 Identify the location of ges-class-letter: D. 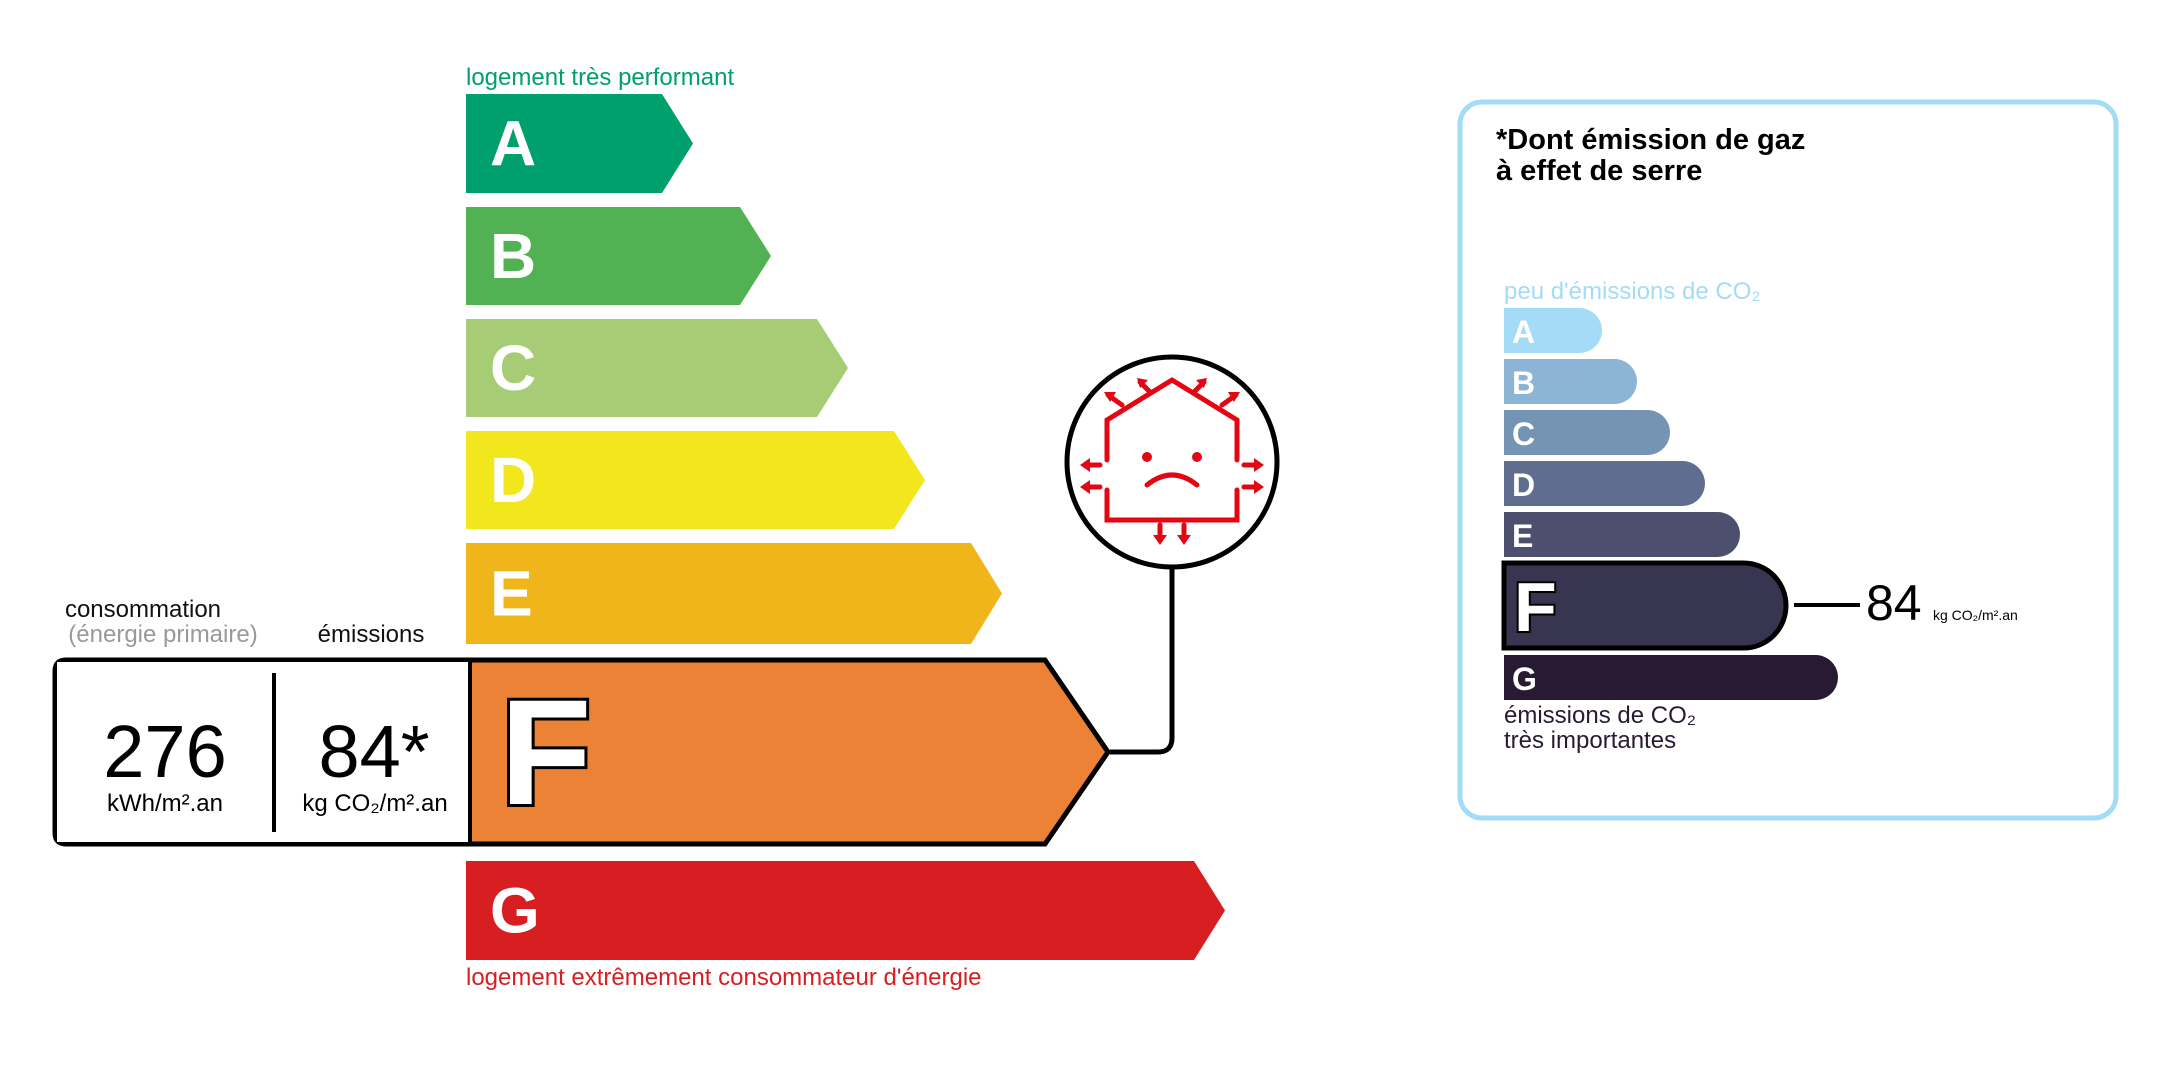
(1523, 485).